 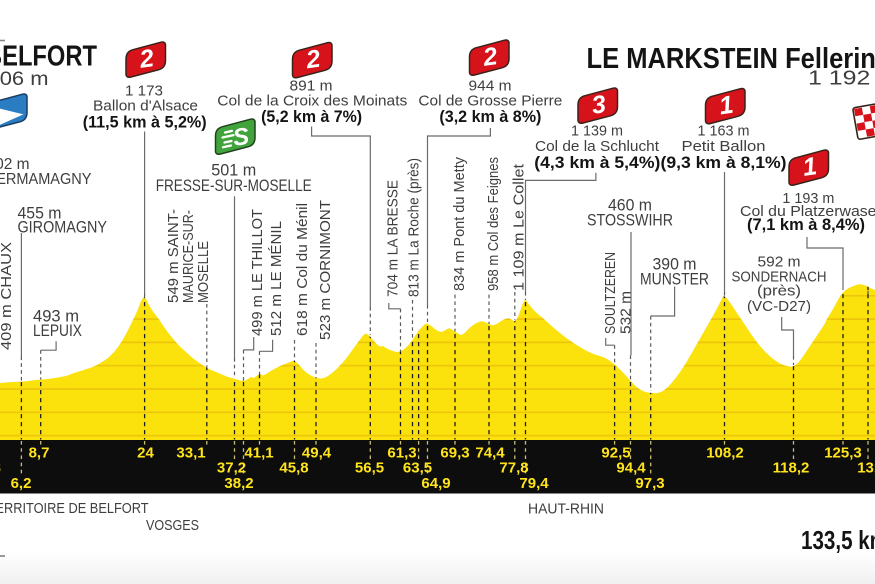 I want to click on svg-text: 64,9, so click(x=435, y=483).